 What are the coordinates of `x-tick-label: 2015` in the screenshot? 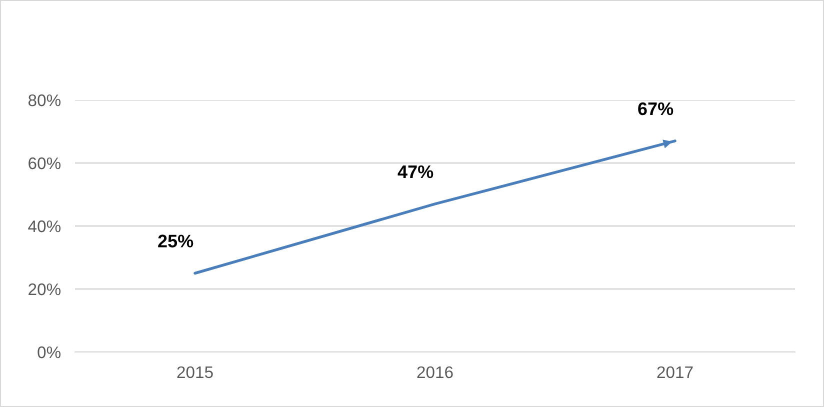 It's located at (195, 372).